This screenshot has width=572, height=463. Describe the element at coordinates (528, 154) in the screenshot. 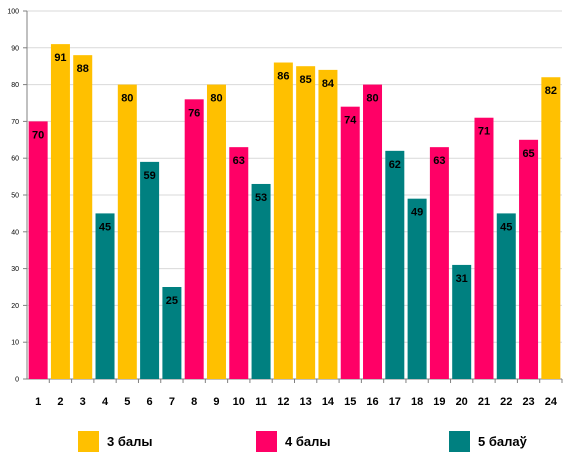

I see `data-label: 65` at that location.